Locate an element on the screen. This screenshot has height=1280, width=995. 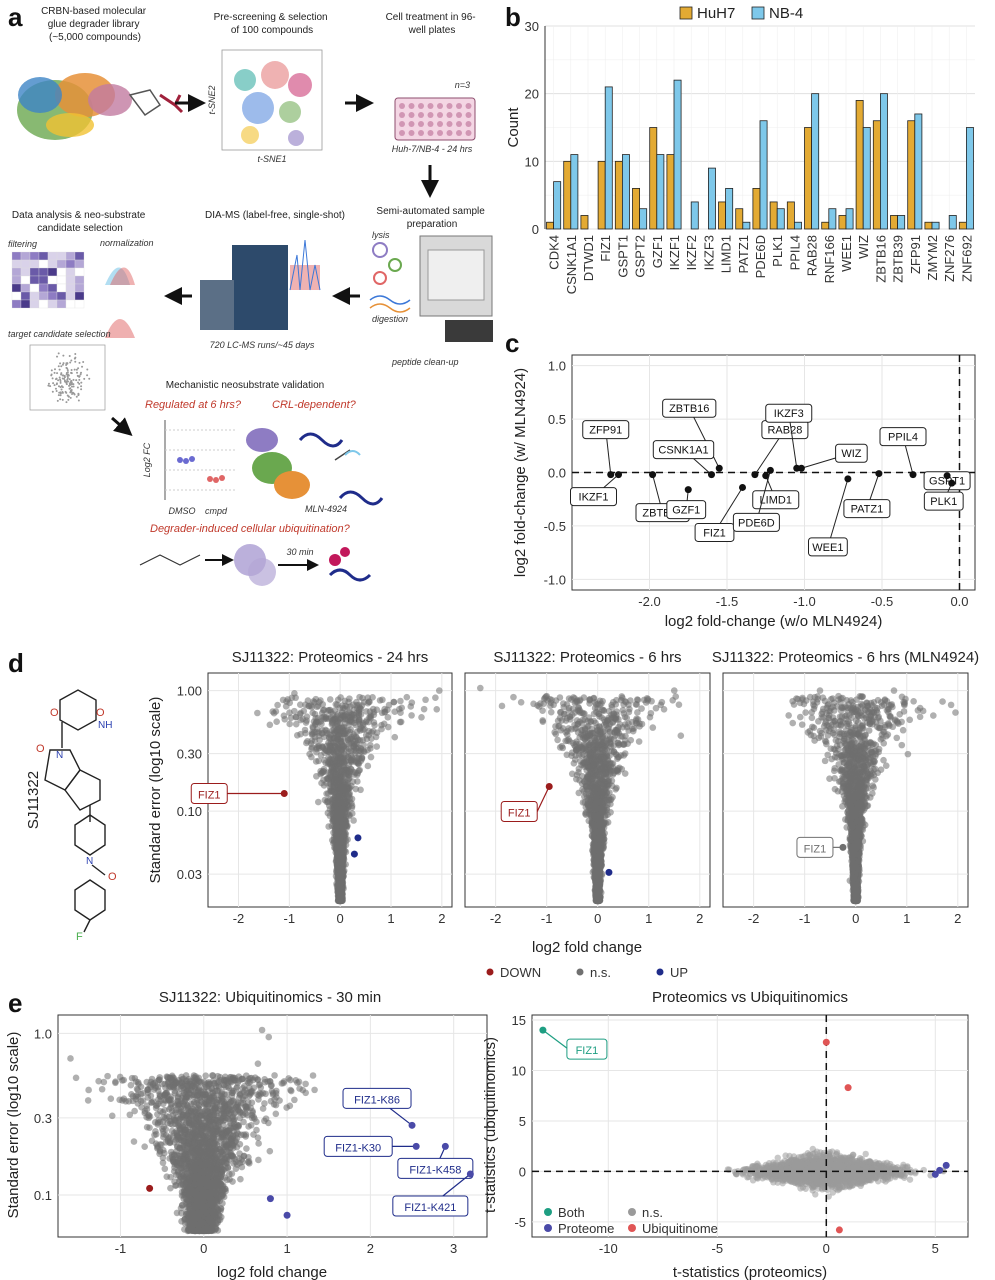
tsne-cluster-plot: t-SNE1 t-SNE2 is located at coordinates (265, 106).